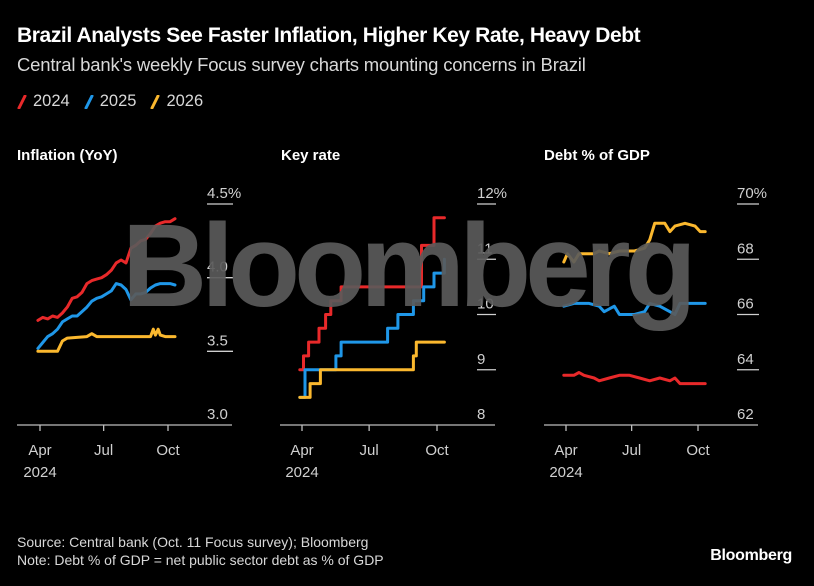 The image size is (814, 586). What do you see at coordinates (118, 101) in the screenshot?
I see `legend-label: 2025` at bounding box center [118, 101].